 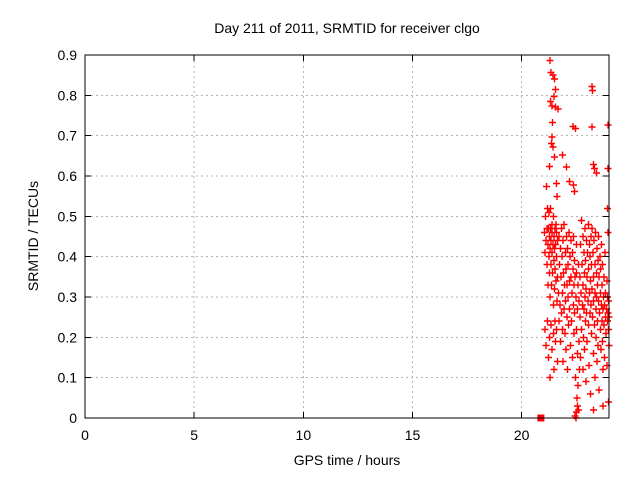 What do you see at coordinates (347, 460) in the screenshot?
I see `x-axis-label: GPS time / hours` at bounding box center [347, 460].